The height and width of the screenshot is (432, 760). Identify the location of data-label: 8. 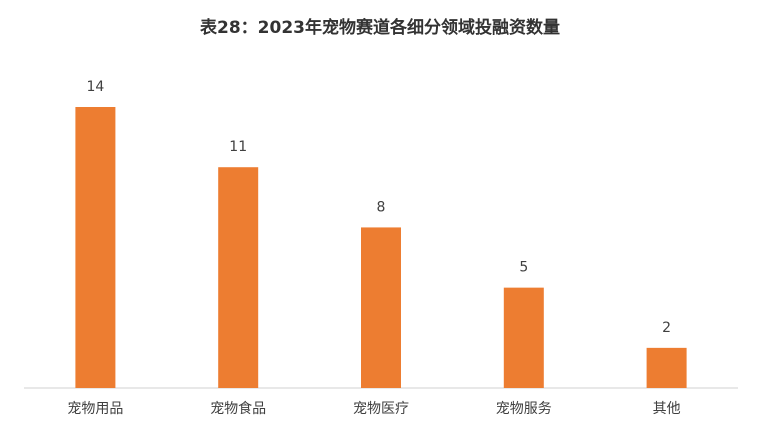
(381, 207).